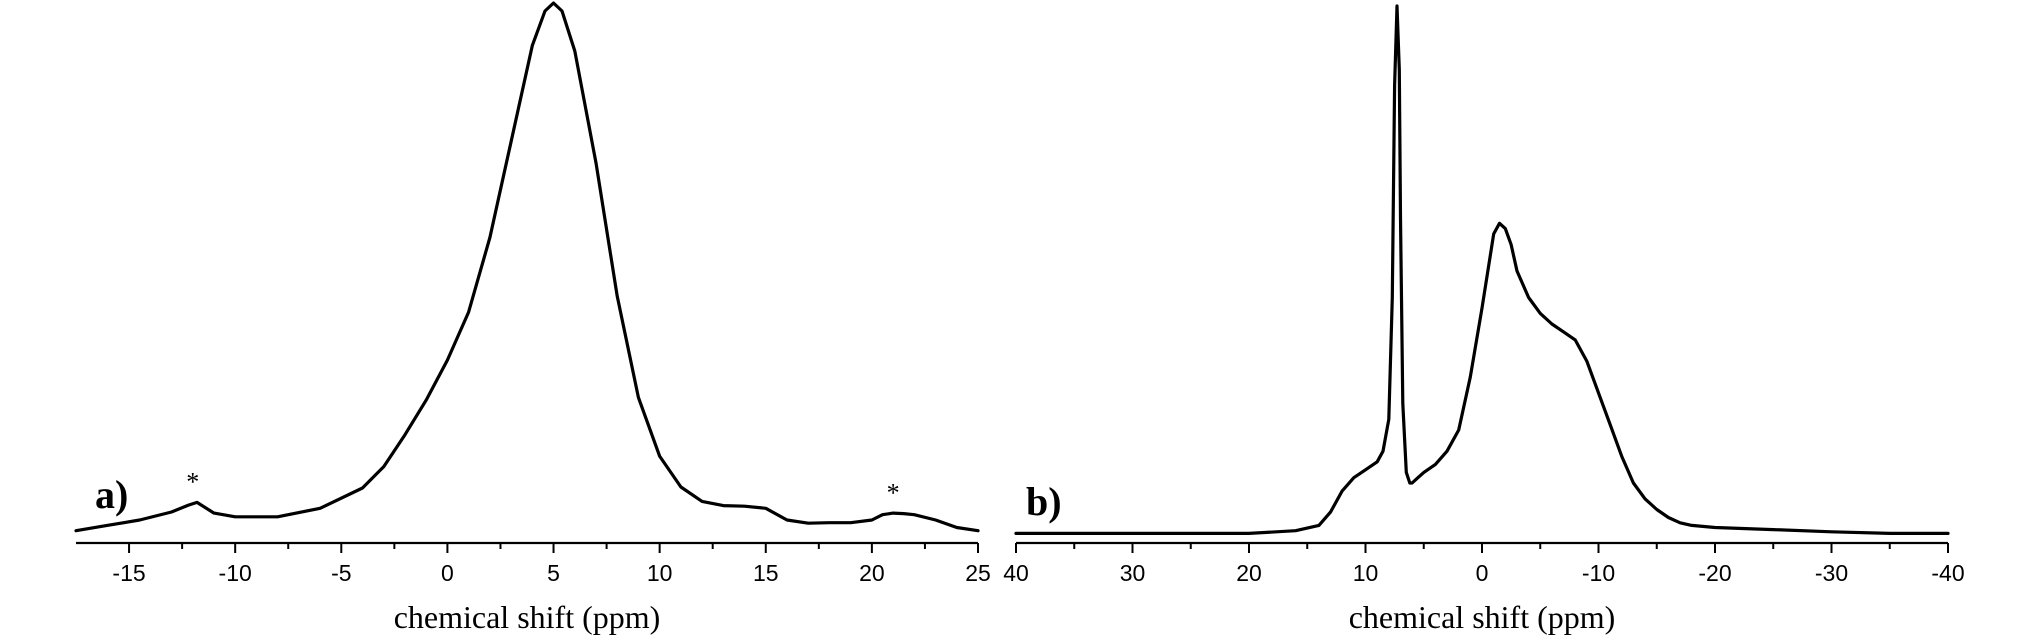 The image size is (2019, 643). Describe the element at coordinates (1044, 501) in the screenshot. I see `panel-b-label: b)` at that location.